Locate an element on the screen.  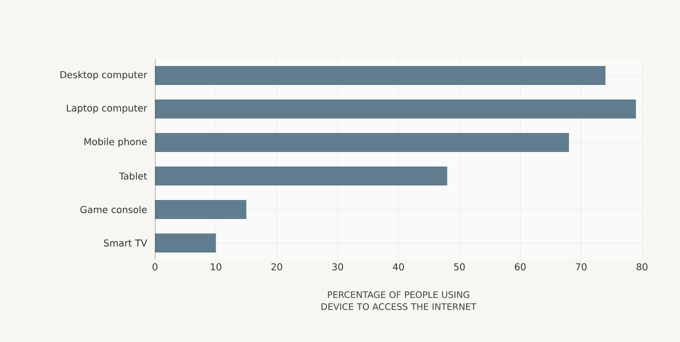
y-tick-label: Desktop computer is located at coordinates (104, 75).